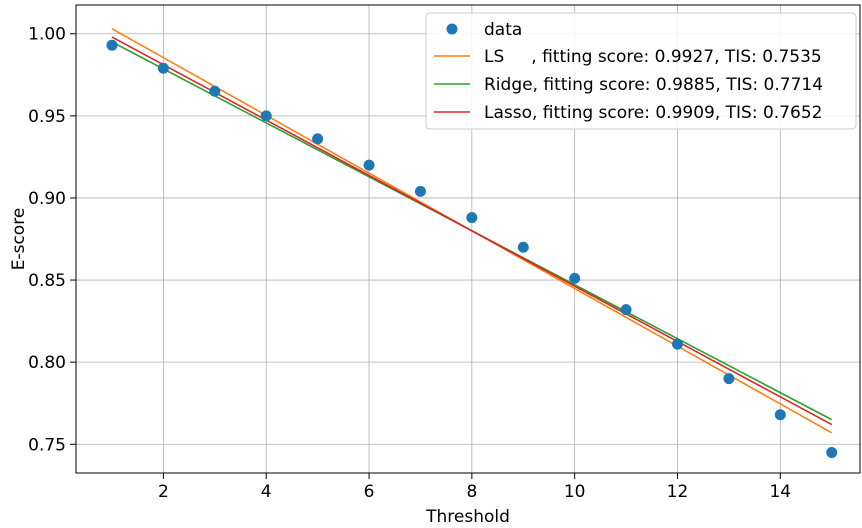  Describe the element at coordinates (471, 492) in the screenshot. I see `x-tick-label: 8` at that location.